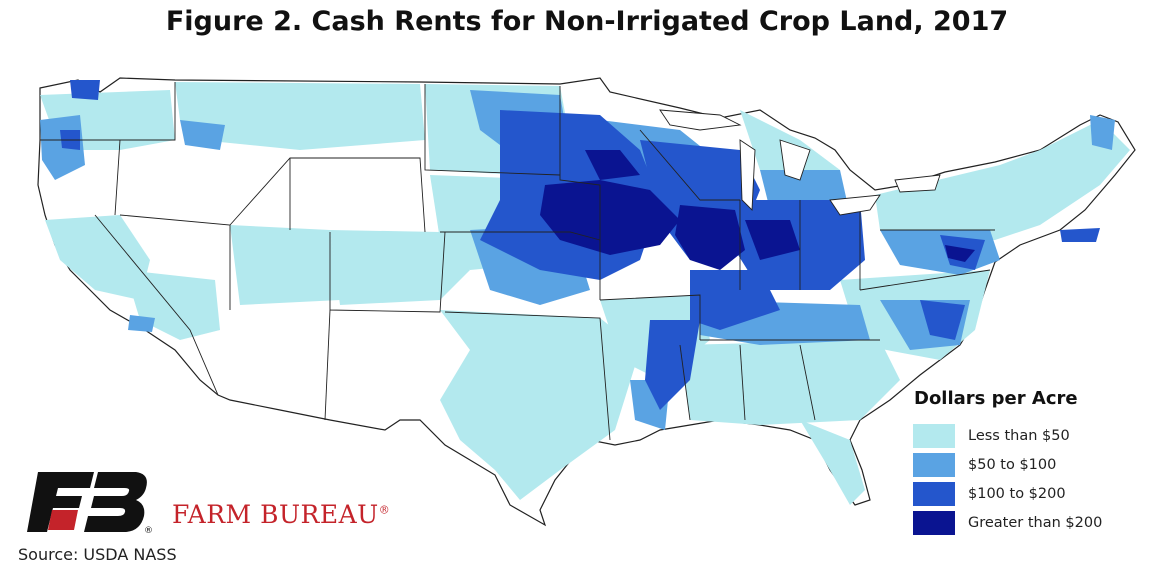  I want to click on great-lakes, so click(800, 162).